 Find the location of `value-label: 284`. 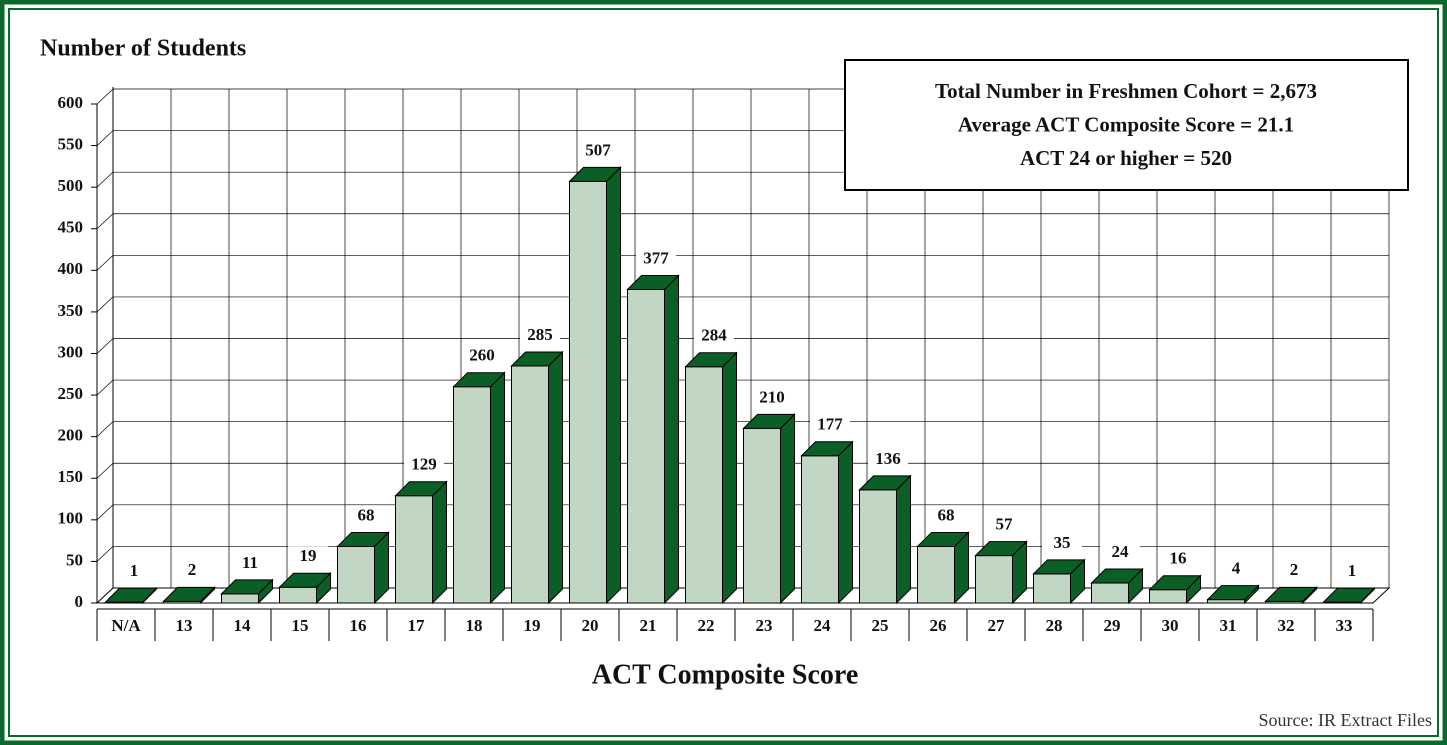

value-label: 284 is located at coordinates (714, 335).